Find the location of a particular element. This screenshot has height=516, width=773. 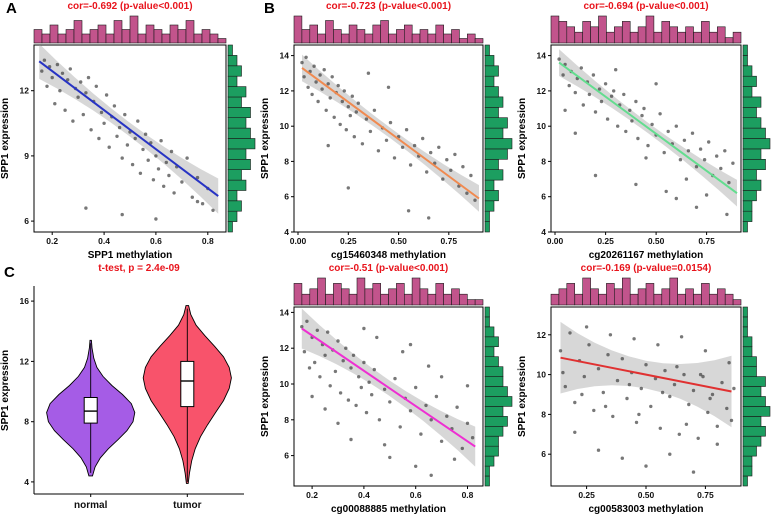

svg-text: 9 is located at coordinates (26, 156).